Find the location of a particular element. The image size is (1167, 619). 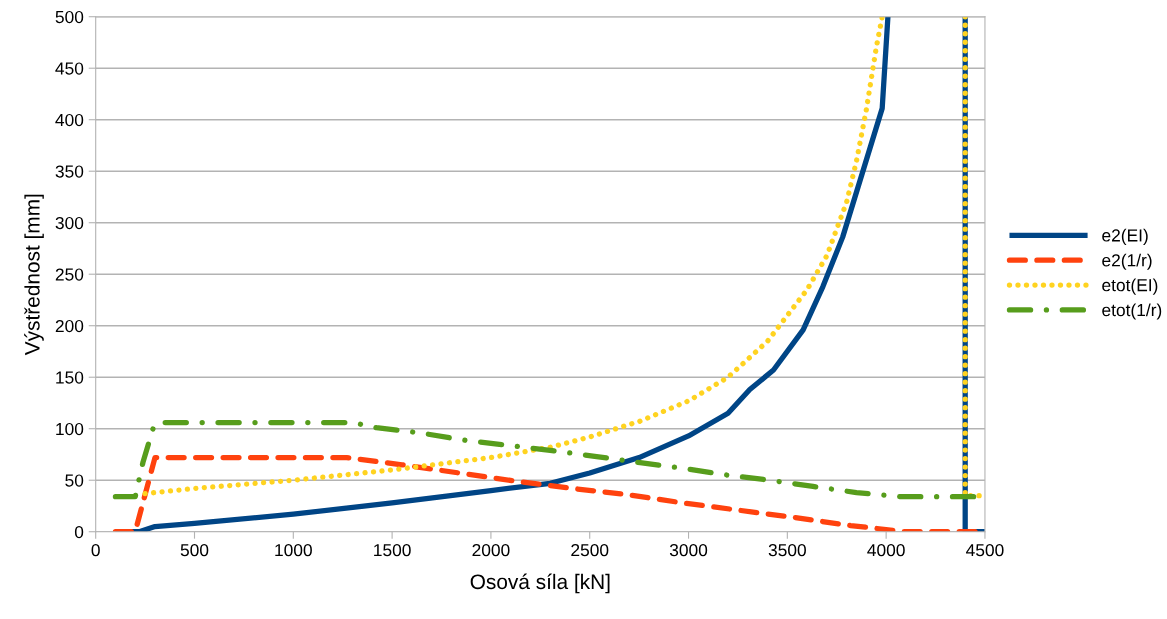

x-tick-label: 4500 is located at coordinates (985, 550).